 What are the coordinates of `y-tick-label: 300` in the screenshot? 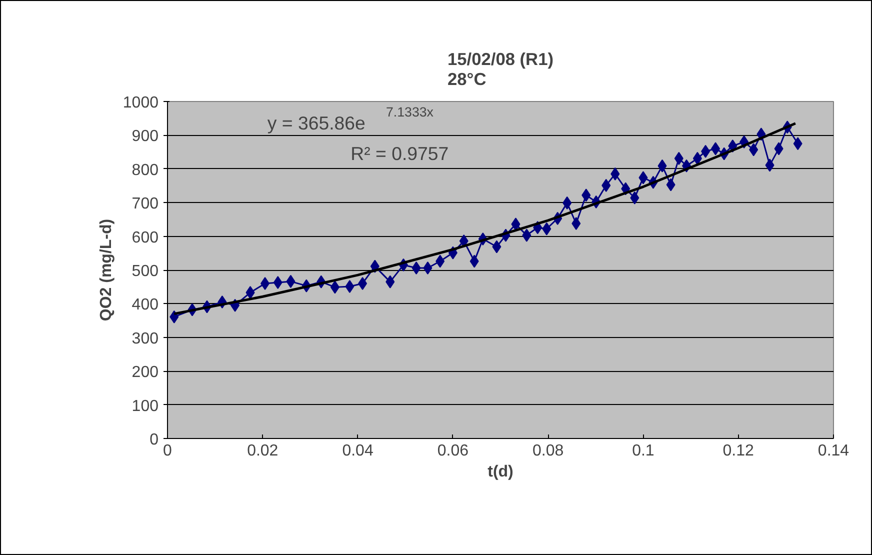 It's located at (145, 339).